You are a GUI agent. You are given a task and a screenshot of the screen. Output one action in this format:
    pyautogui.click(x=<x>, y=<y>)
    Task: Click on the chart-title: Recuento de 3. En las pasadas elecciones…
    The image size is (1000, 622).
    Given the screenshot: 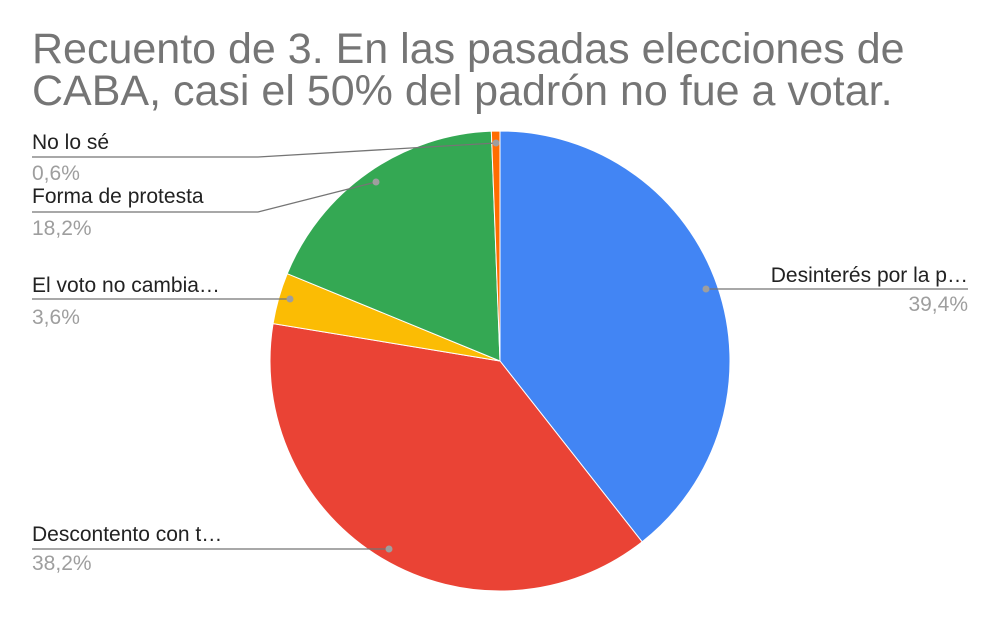 What is the action you would take?
    pyautogui.click(x=502, y=70)
    